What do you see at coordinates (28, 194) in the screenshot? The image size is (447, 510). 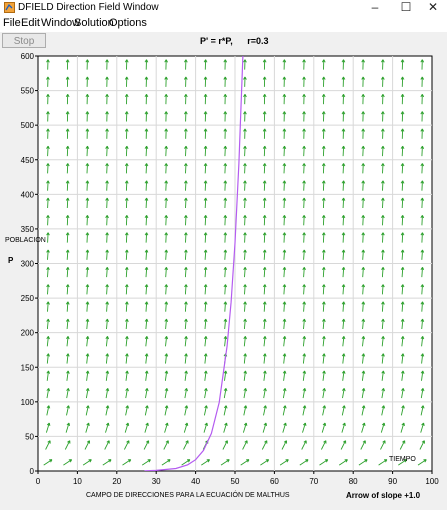 I see `y-tick-label: 400` at bounding box center [28, 194].